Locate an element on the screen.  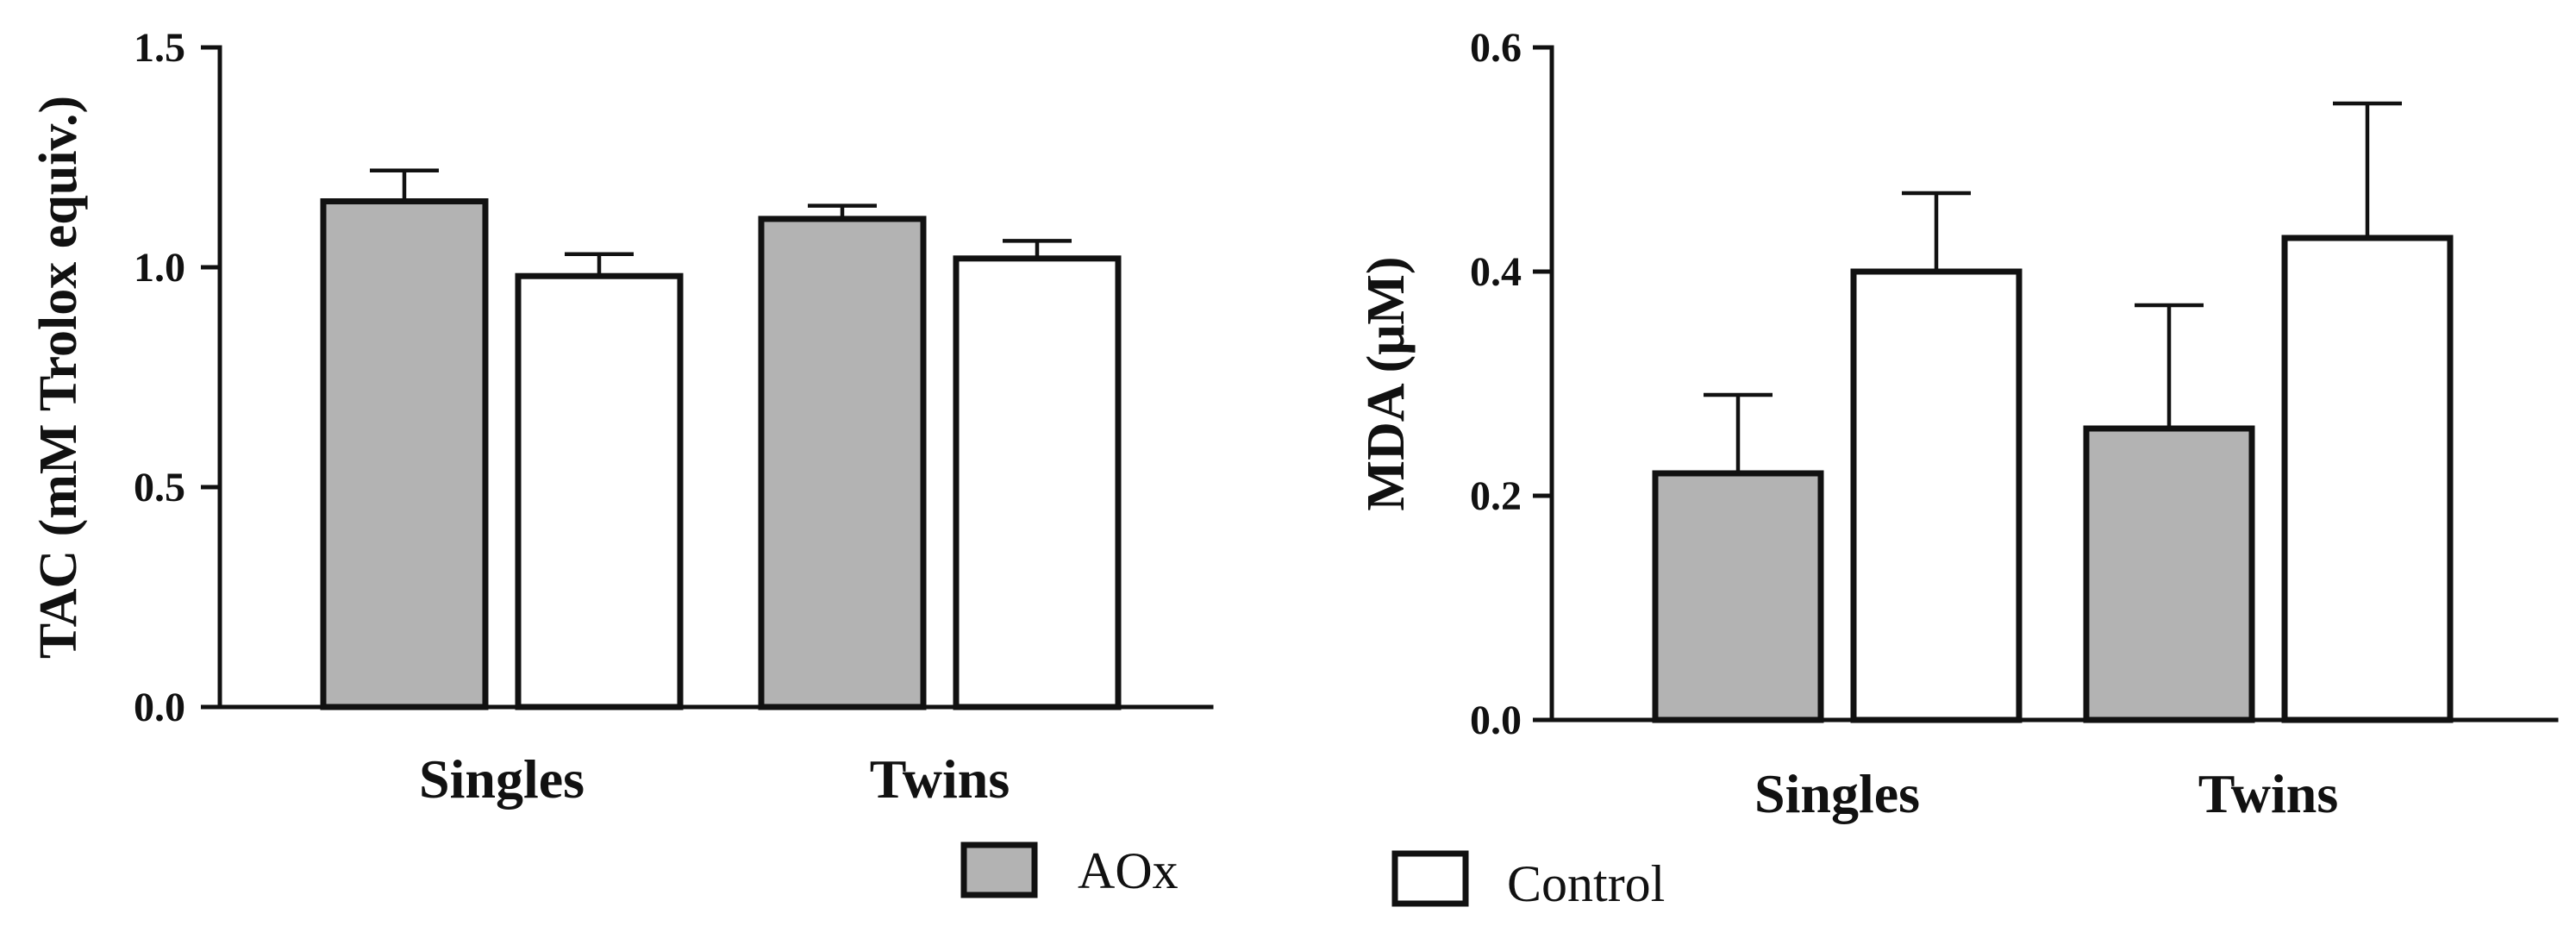
tac-y-tick-label: 0.5 is located at coordinates (159, 488).